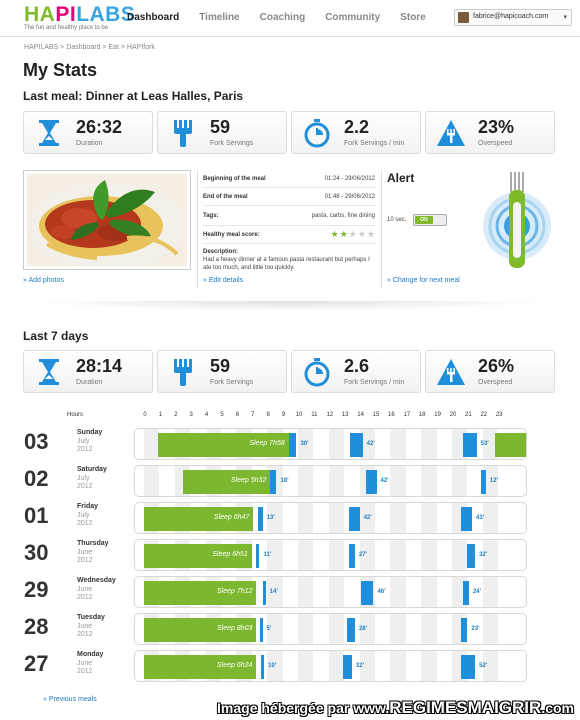 Image resolution: width=580 pixels, height=720 pixels. I want to click on watermark-brand: REGIMESMAIGRIR, so click(465, 707).